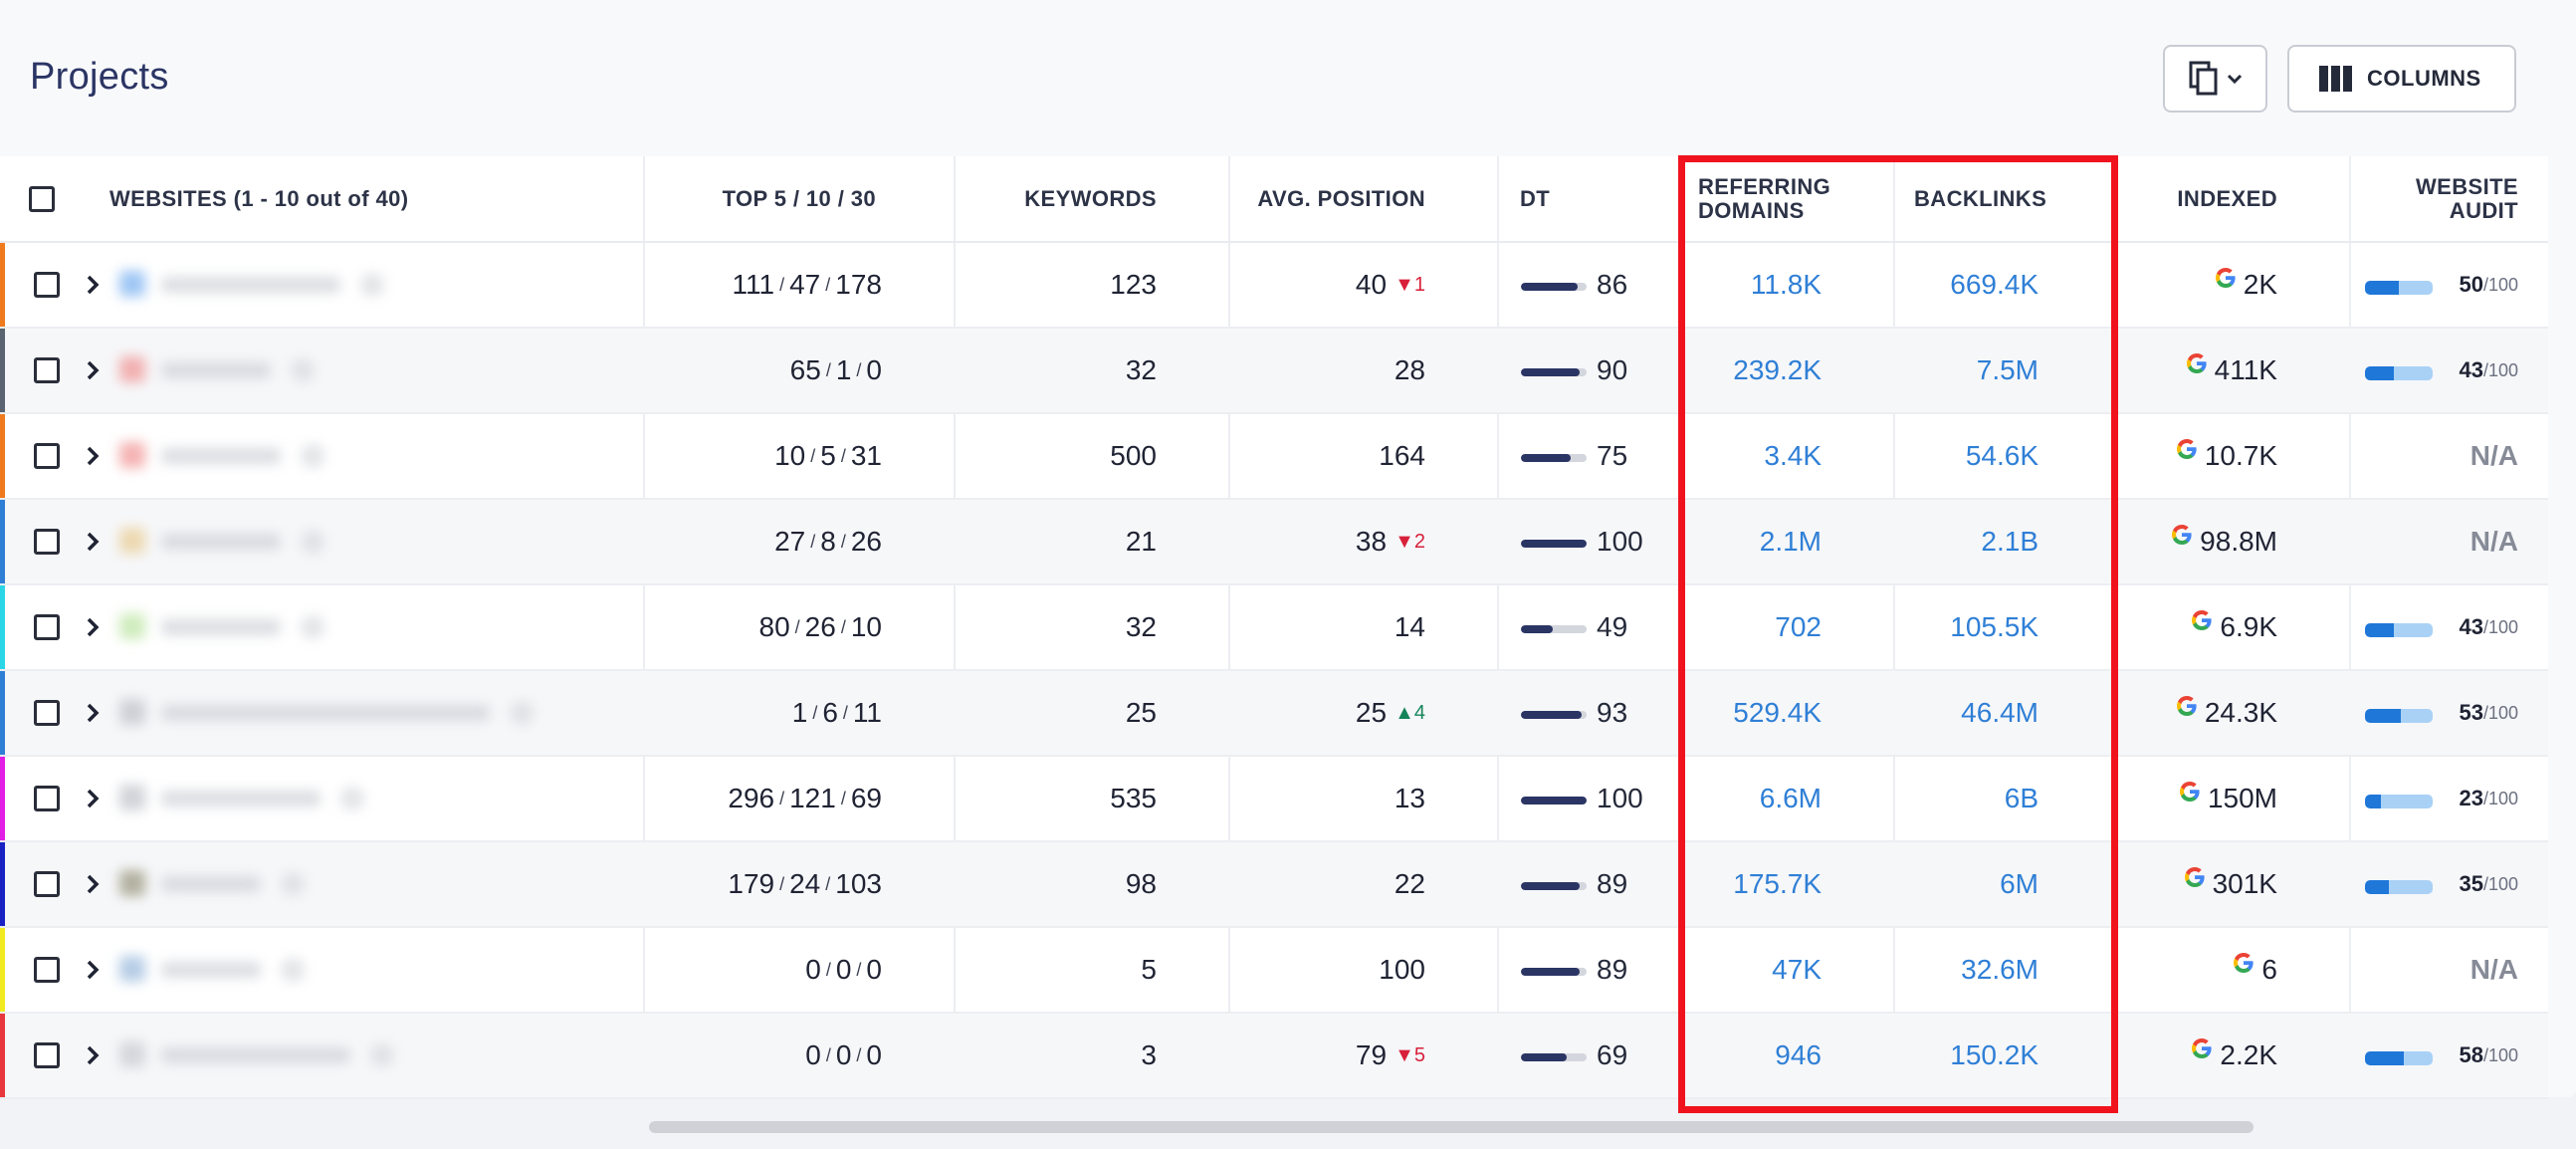  What do you see at coordinates (2195, 970) in the screenshot?
I see `indexed-pages: 6` at bounding box center [2195, 970].